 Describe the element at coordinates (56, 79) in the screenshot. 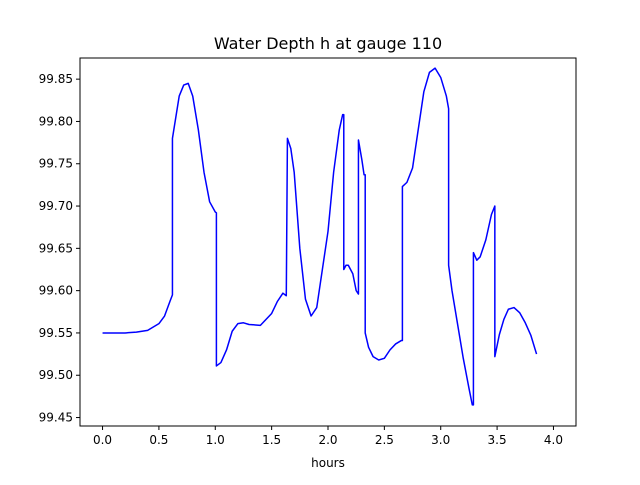

I see `y-tick-label: 99.85` at that location.